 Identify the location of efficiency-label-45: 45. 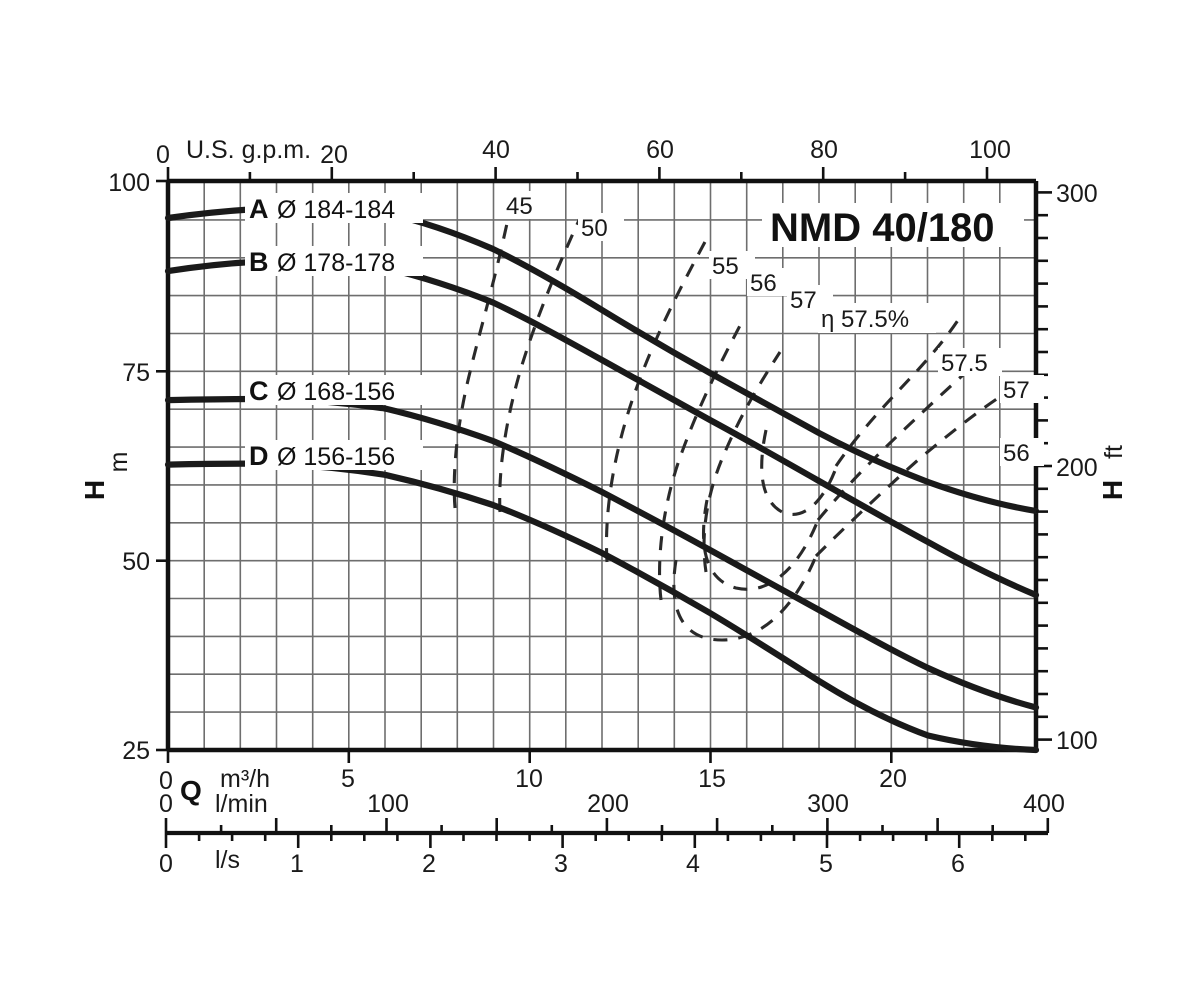
(519, 206).